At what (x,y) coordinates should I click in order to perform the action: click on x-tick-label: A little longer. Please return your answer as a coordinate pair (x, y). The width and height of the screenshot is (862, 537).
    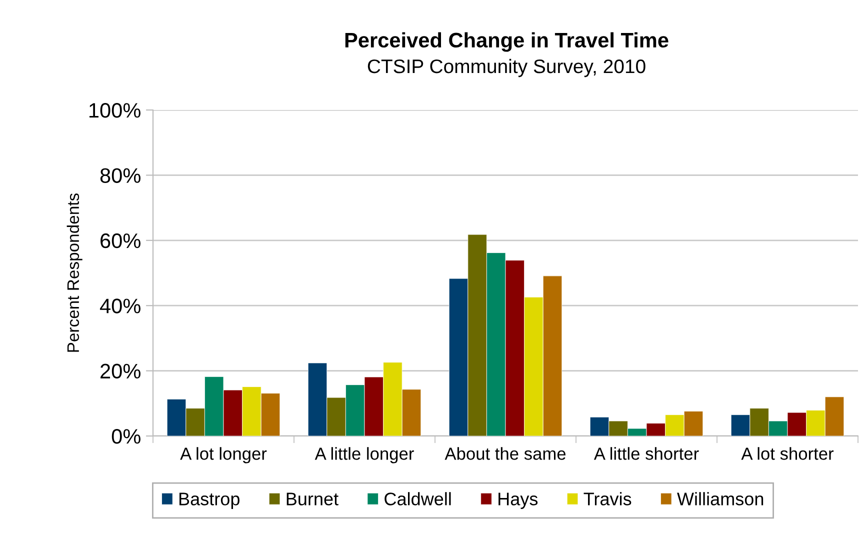
    Looking at the image, I should click on (364, 455).